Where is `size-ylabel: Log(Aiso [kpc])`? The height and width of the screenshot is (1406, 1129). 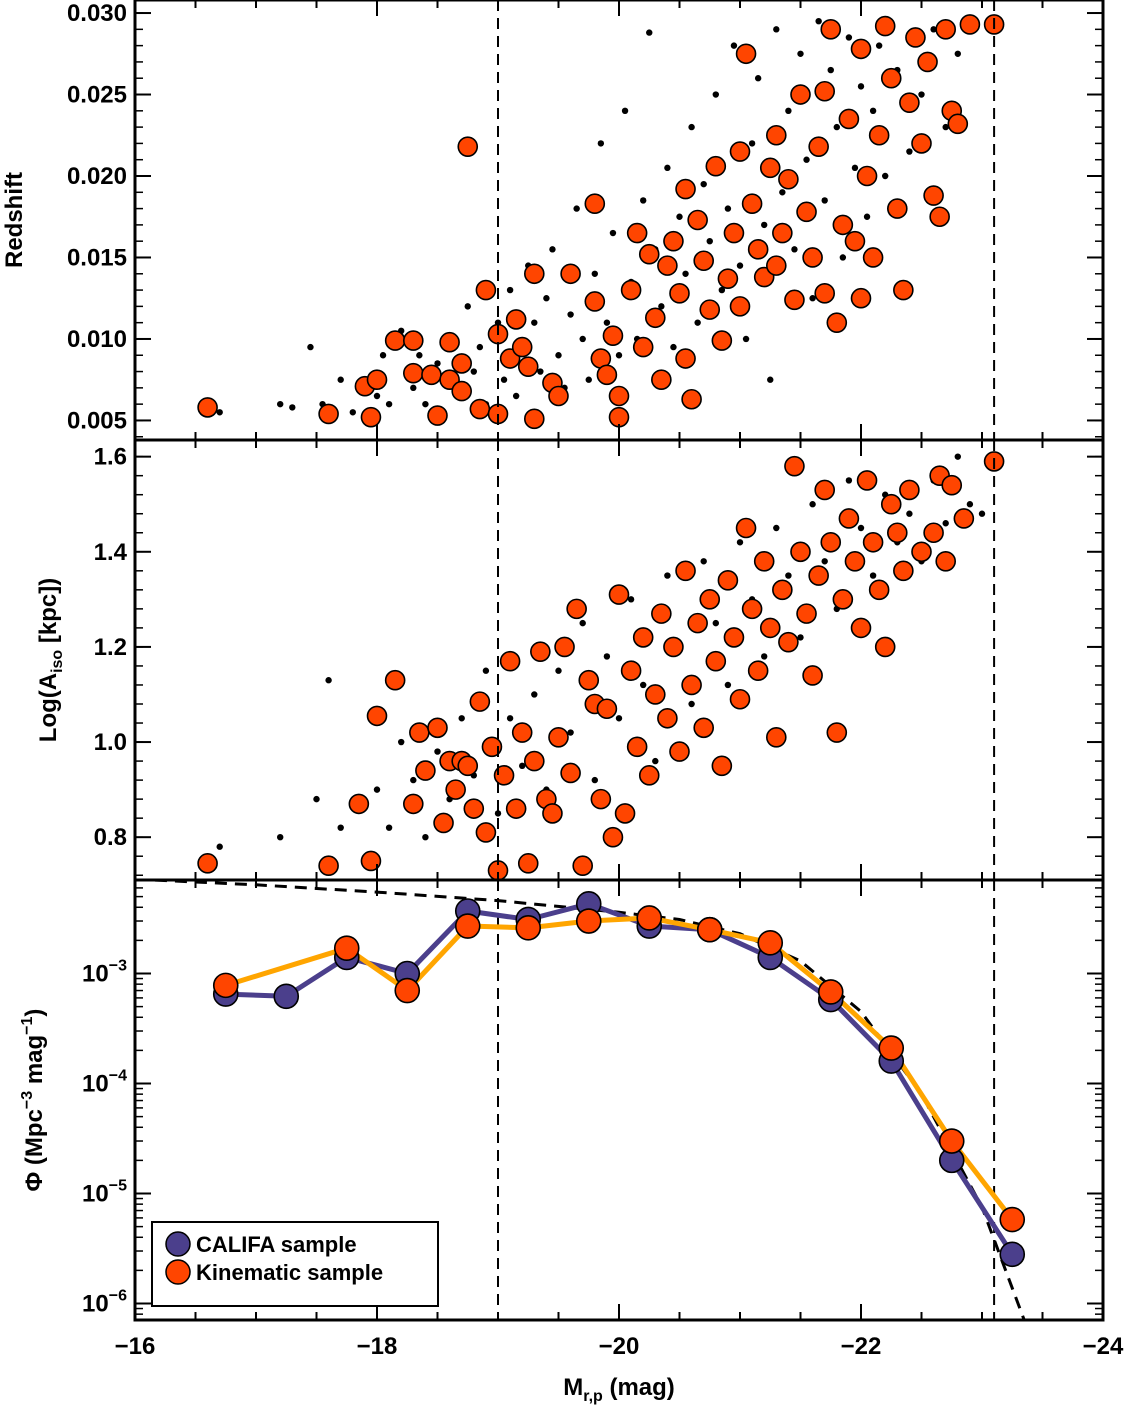 size-ylabel: Log(Aiso [kpc]) is located at coordinates (50, 660).